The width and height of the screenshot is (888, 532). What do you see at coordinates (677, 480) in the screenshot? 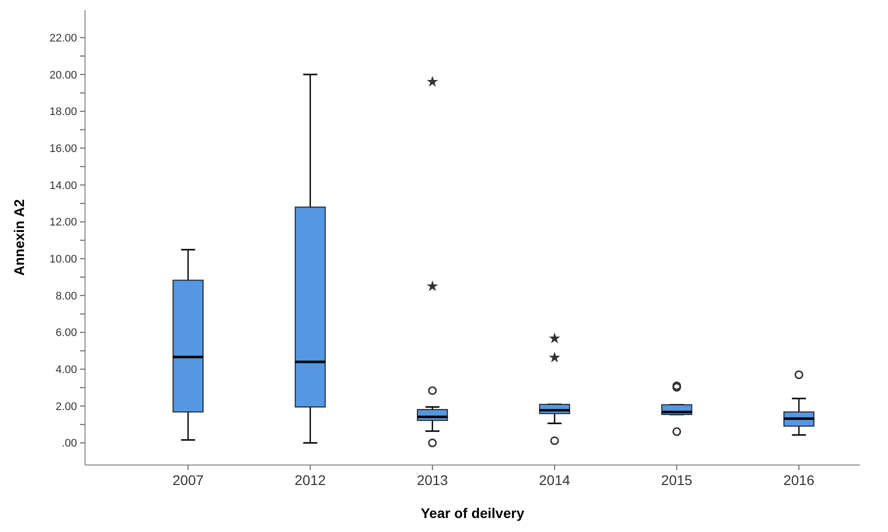
I see `x-tick-label: 2015` at bounding box center [677, 480].